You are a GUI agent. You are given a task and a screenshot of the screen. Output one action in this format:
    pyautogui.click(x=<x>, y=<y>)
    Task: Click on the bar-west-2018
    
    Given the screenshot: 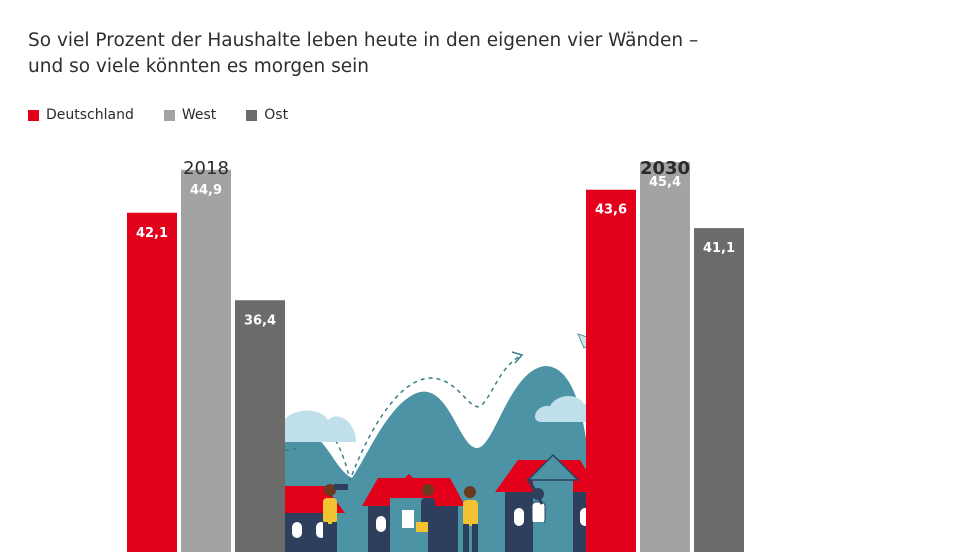 What is the action you would take?
    pyautogui.click(x=206, y=360)
    